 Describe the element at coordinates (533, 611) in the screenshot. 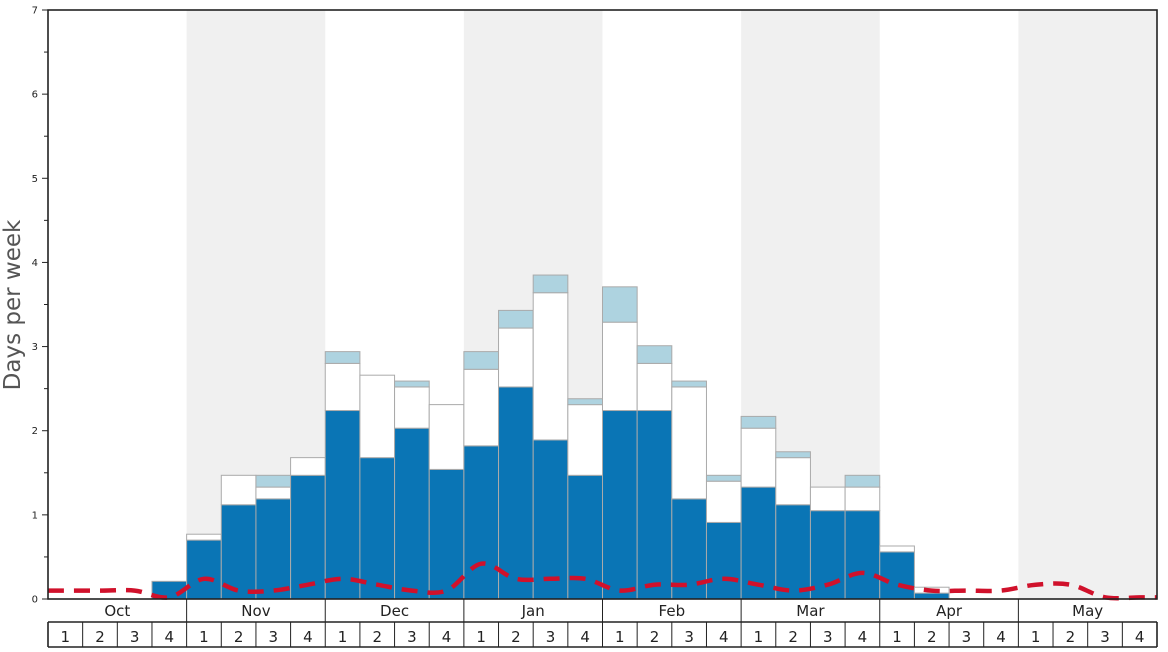

I see `month-label: Jan` at that location.